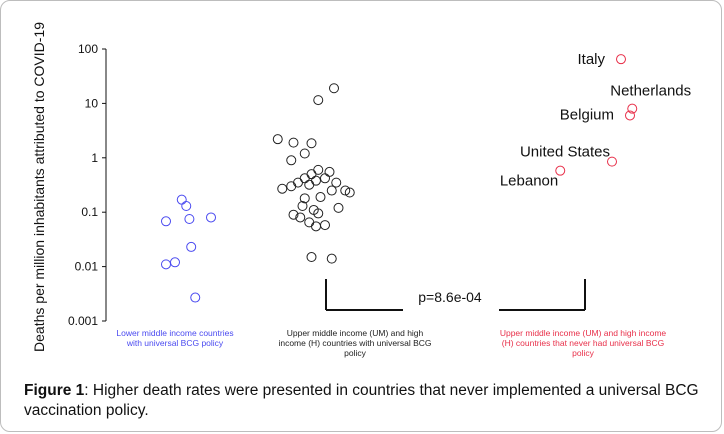  I want to click on y-tick-label: 0.01, so click(87, 267).